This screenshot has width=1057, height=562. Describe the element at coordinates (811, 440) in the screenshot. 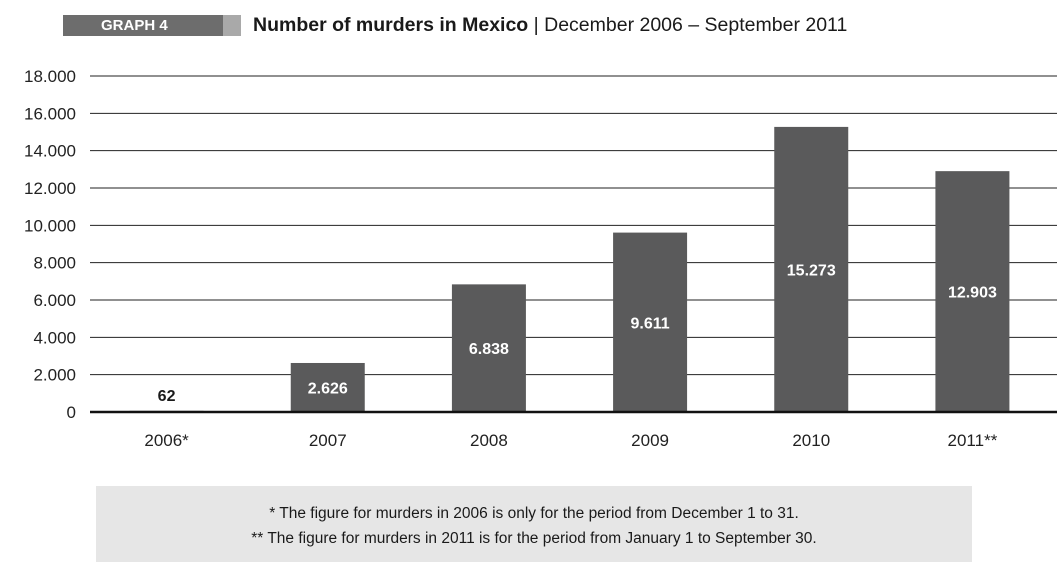

I see `x-tick-label: 2010` at that location.